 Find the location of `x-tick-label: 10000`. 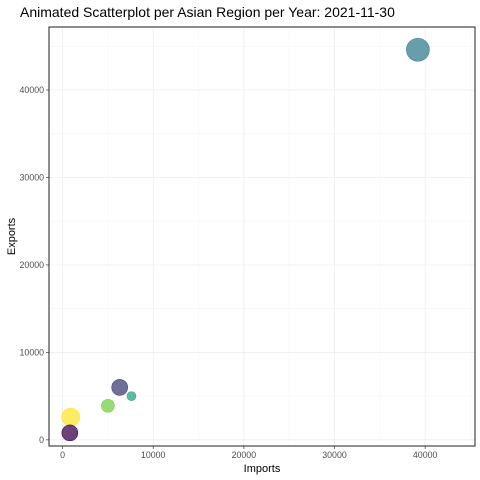

x-tick-label: 10000 is located at coordinates (153, 455).